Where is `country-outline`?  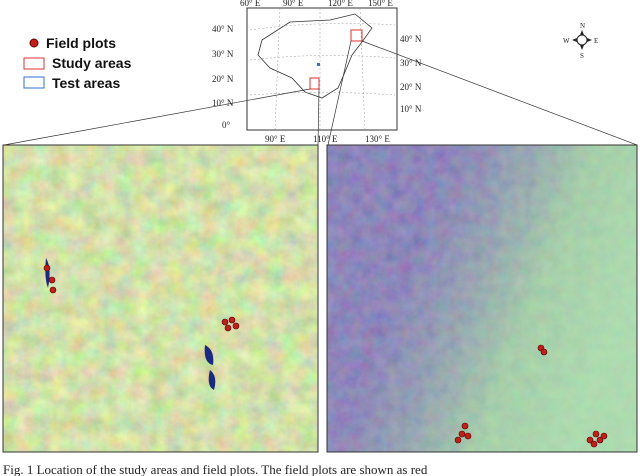 country-outline is located at coordinates (315, 56).